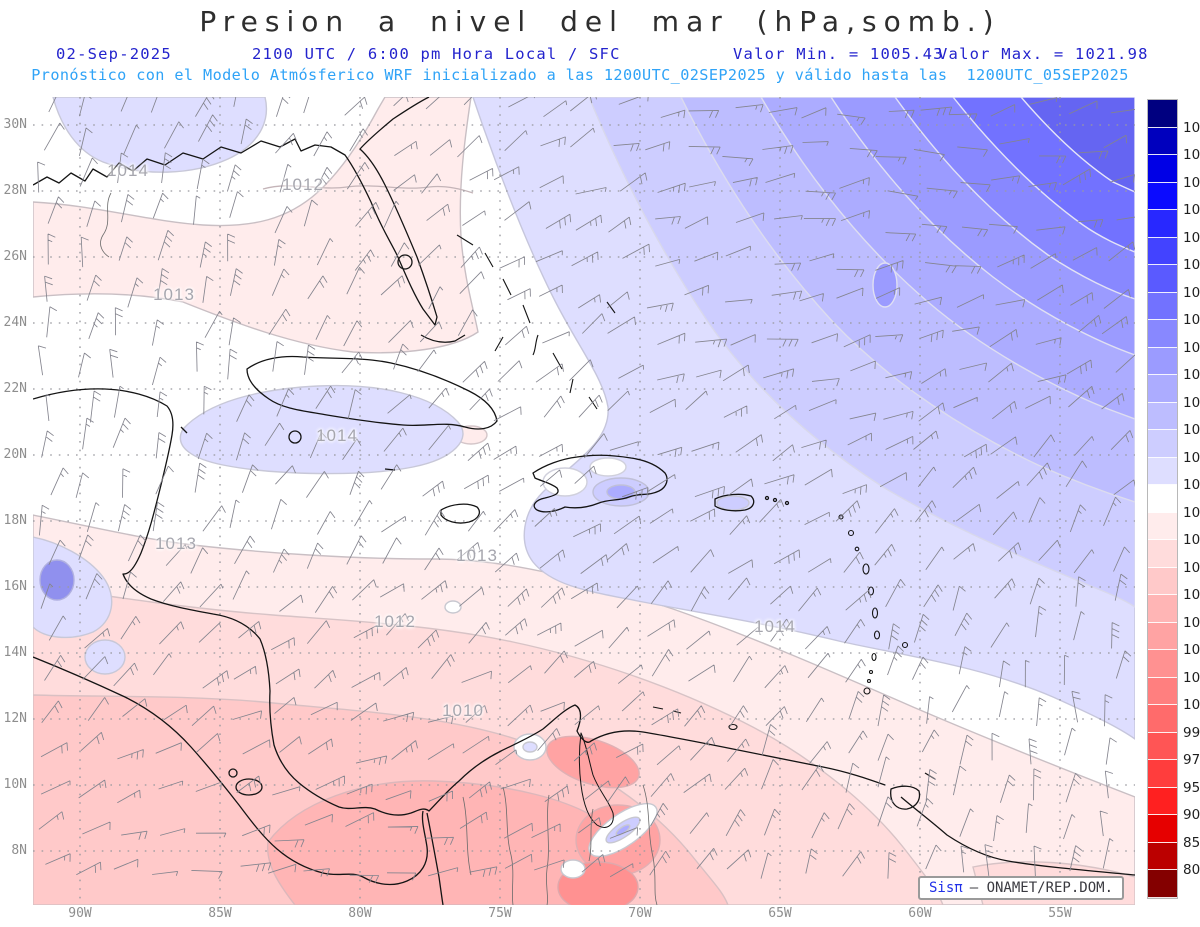 This screenshot has height=927, width=1200. Describe the element at coordinates (1191, 375) in the screenshot. I see `colorbar-tick-label: 1018` at that location.